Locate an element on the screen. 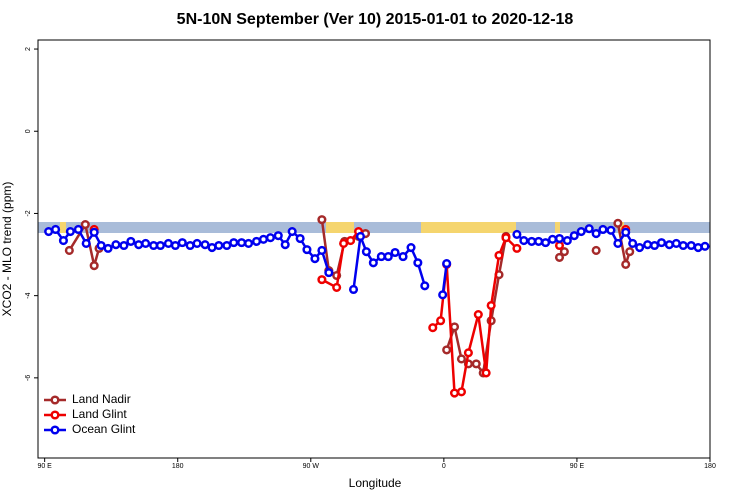 The image size is (750, 500). x-tick-label: 0 is located at coordinates (444, 466).